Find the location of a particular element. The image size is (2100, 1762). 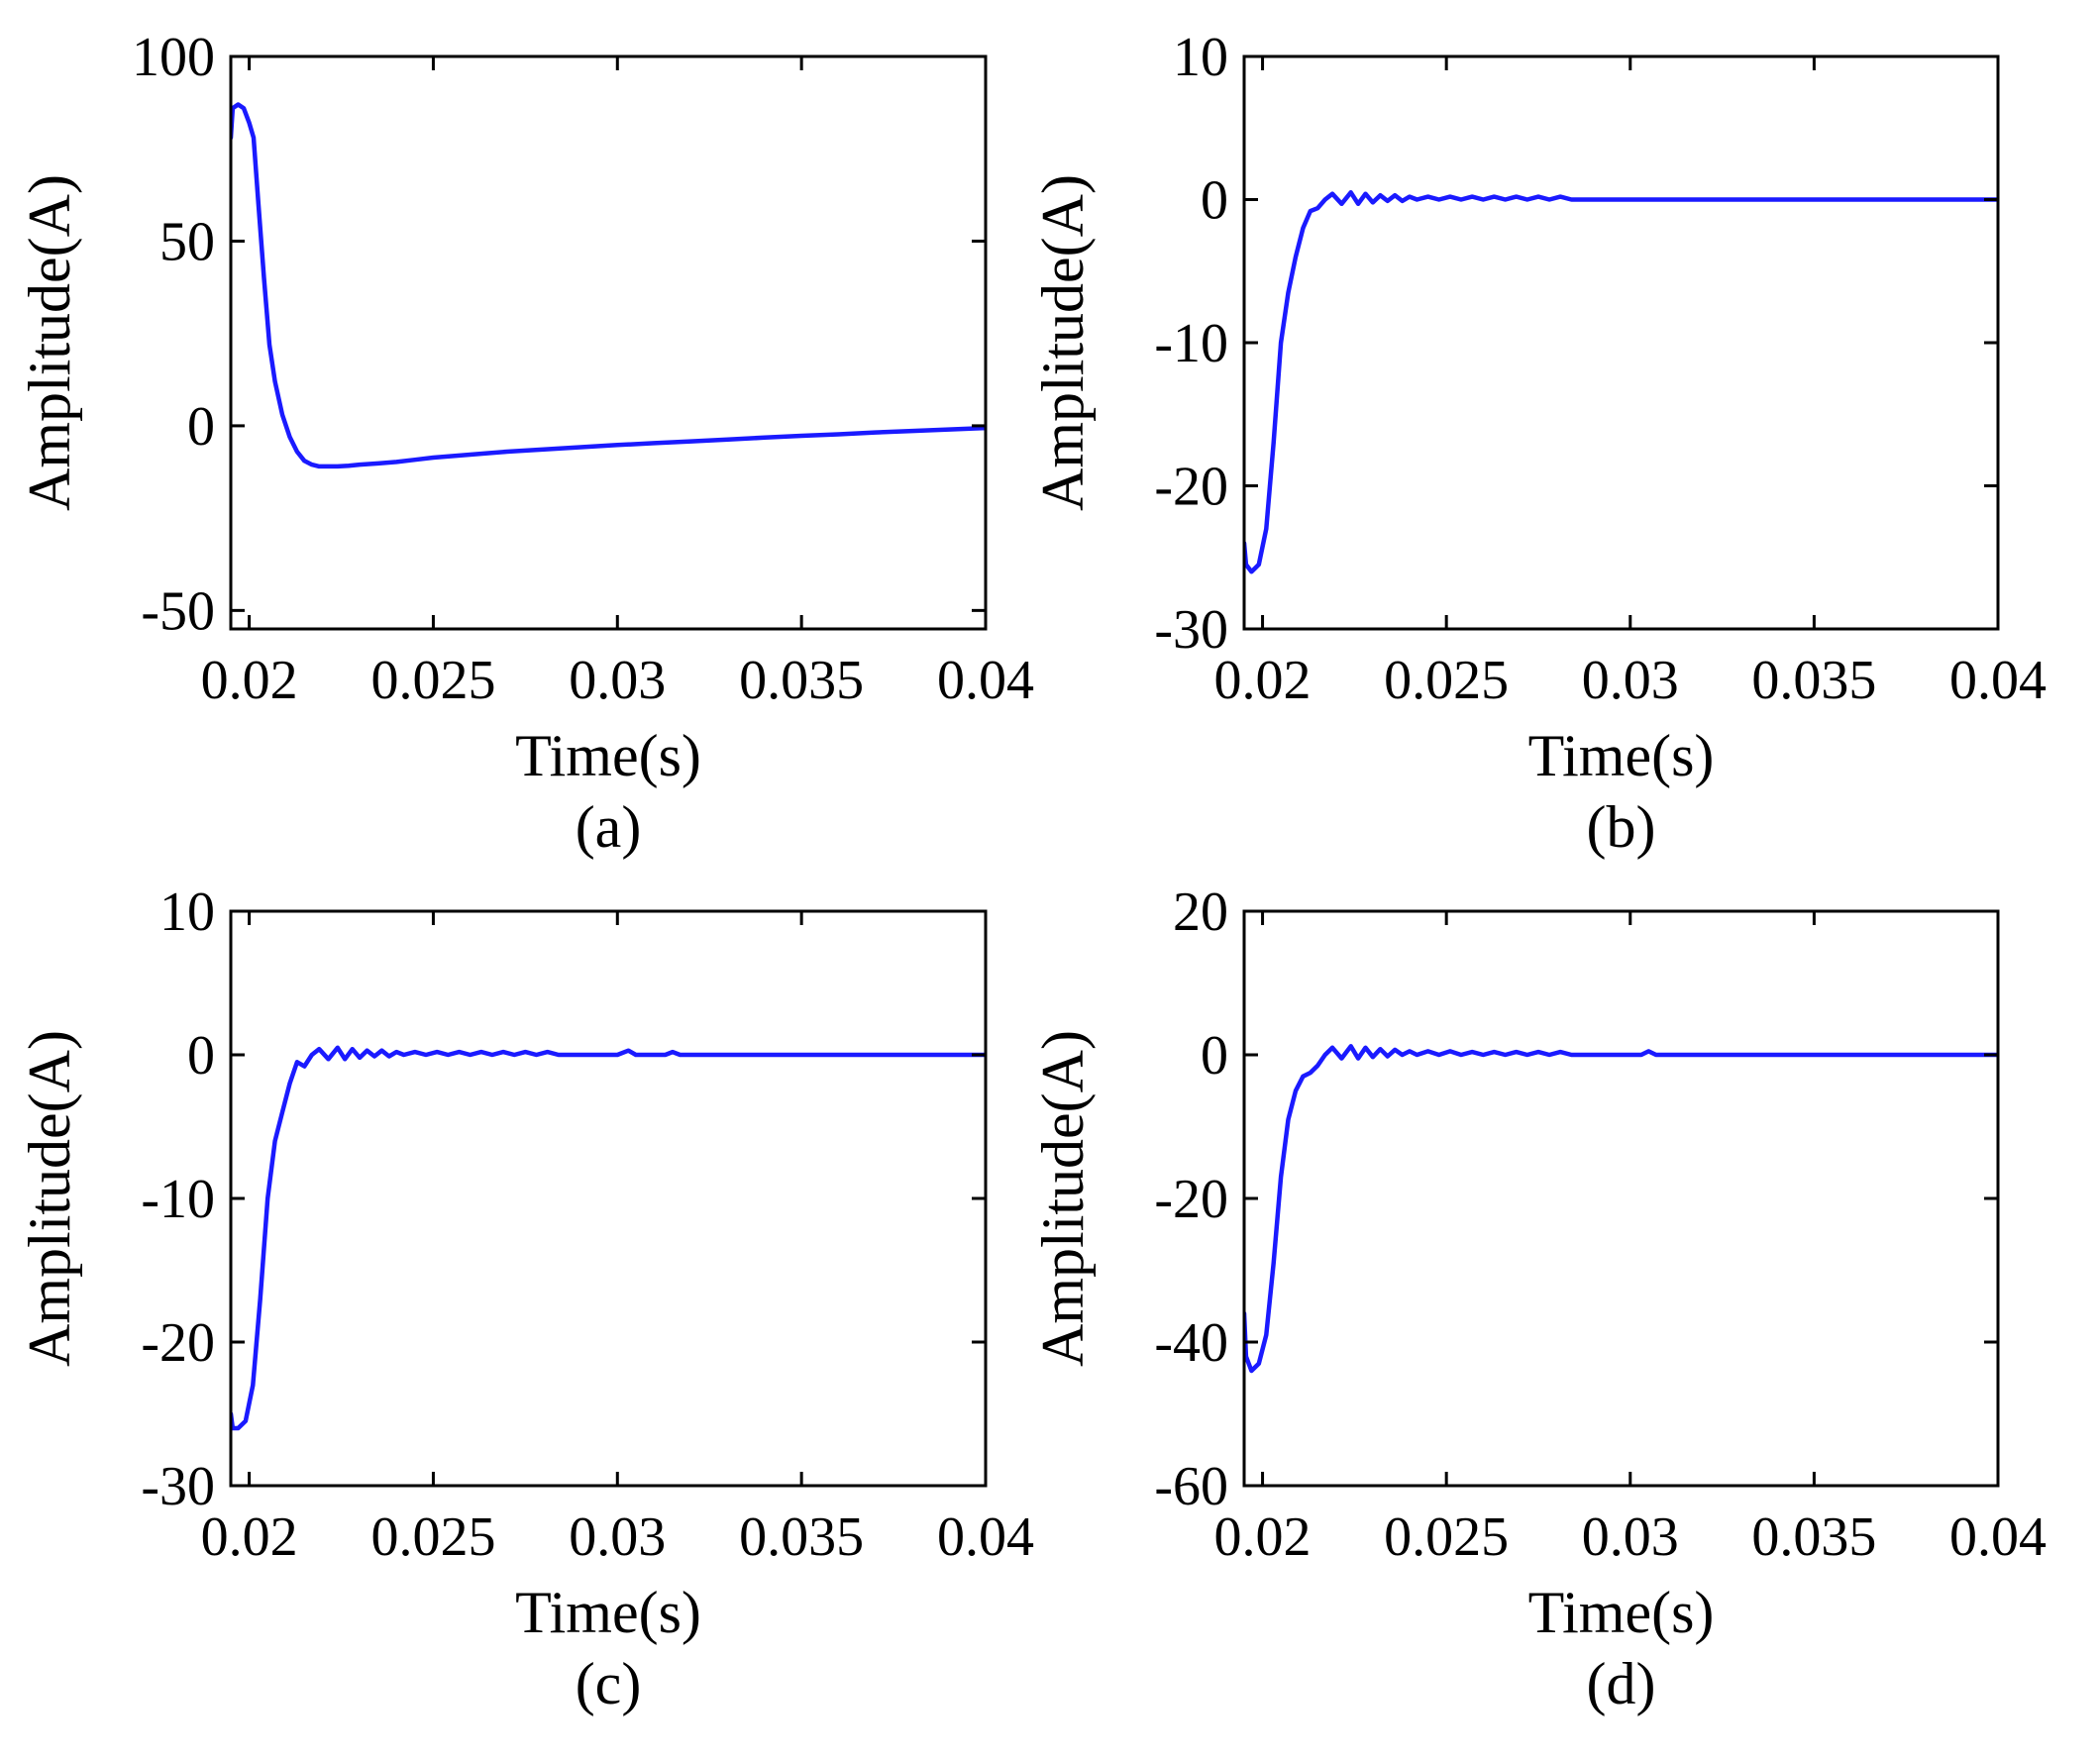

chart-c-y-axis-label: Amplitude(A) is located at coordinates (49, 1198).